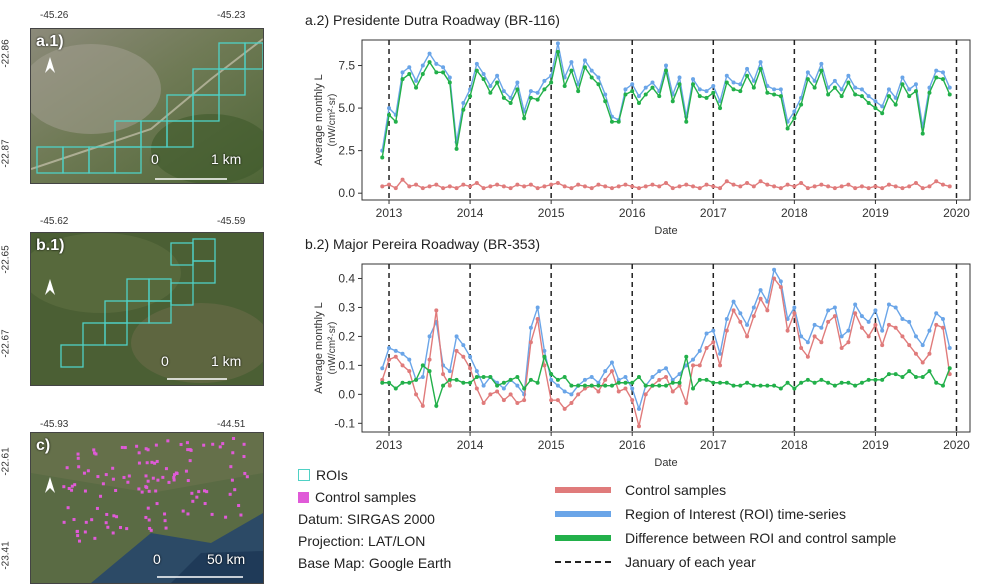  Describe the element at coordinates (432, 20) in the screenshot. I see `chart-a2-title: a.2) Presidente Dutra Roadway (BR-116)` at that location.